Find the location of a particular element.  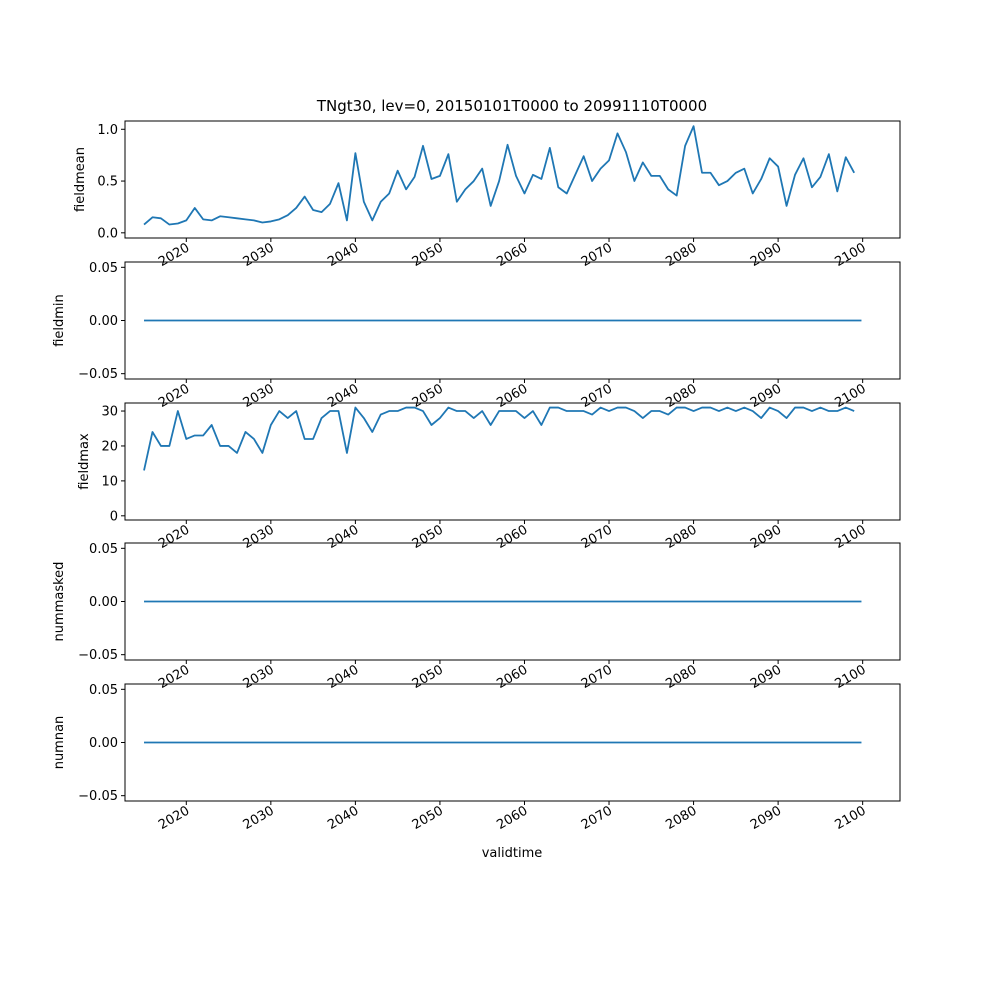

y-tick-label-fieldmax-1: 10 is located at coordinates (109, 481).